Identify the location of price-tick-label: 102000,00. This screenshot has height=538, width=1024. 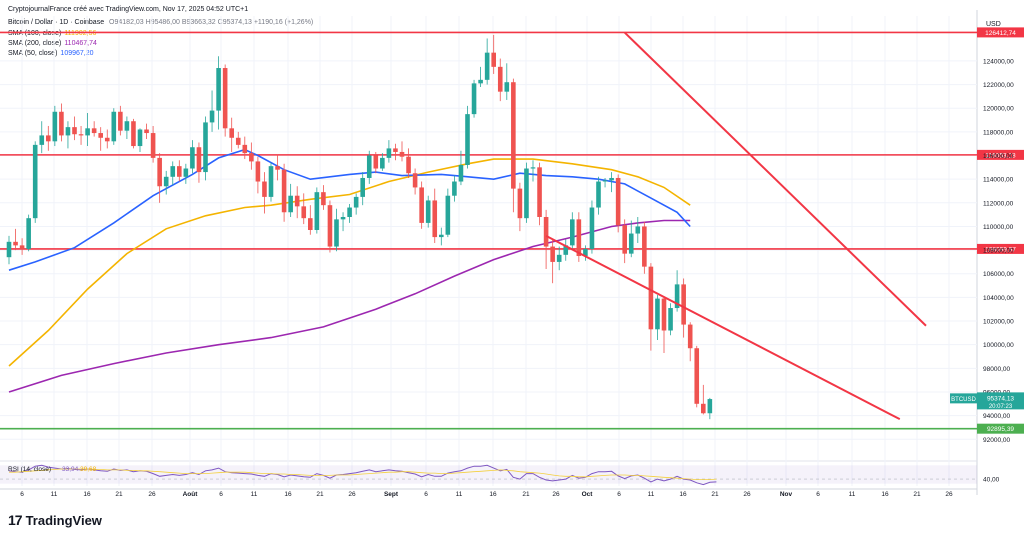
(998, 322).